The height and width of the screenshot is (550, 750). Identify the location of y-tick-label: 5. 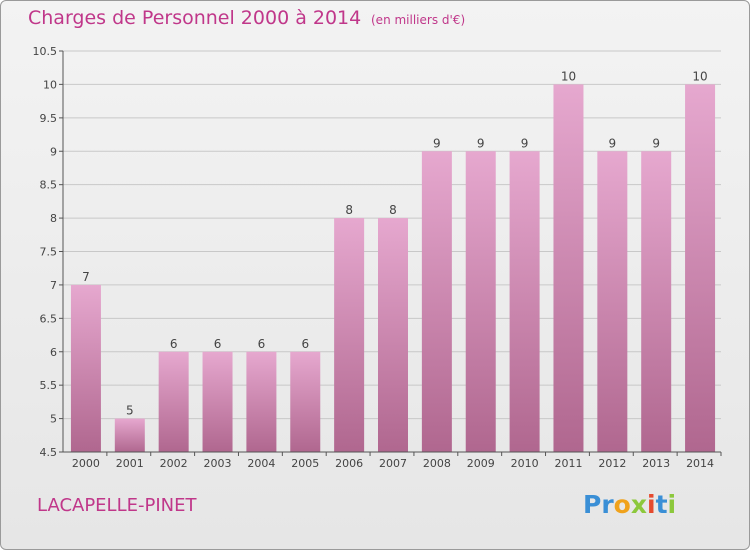
(53, 419).